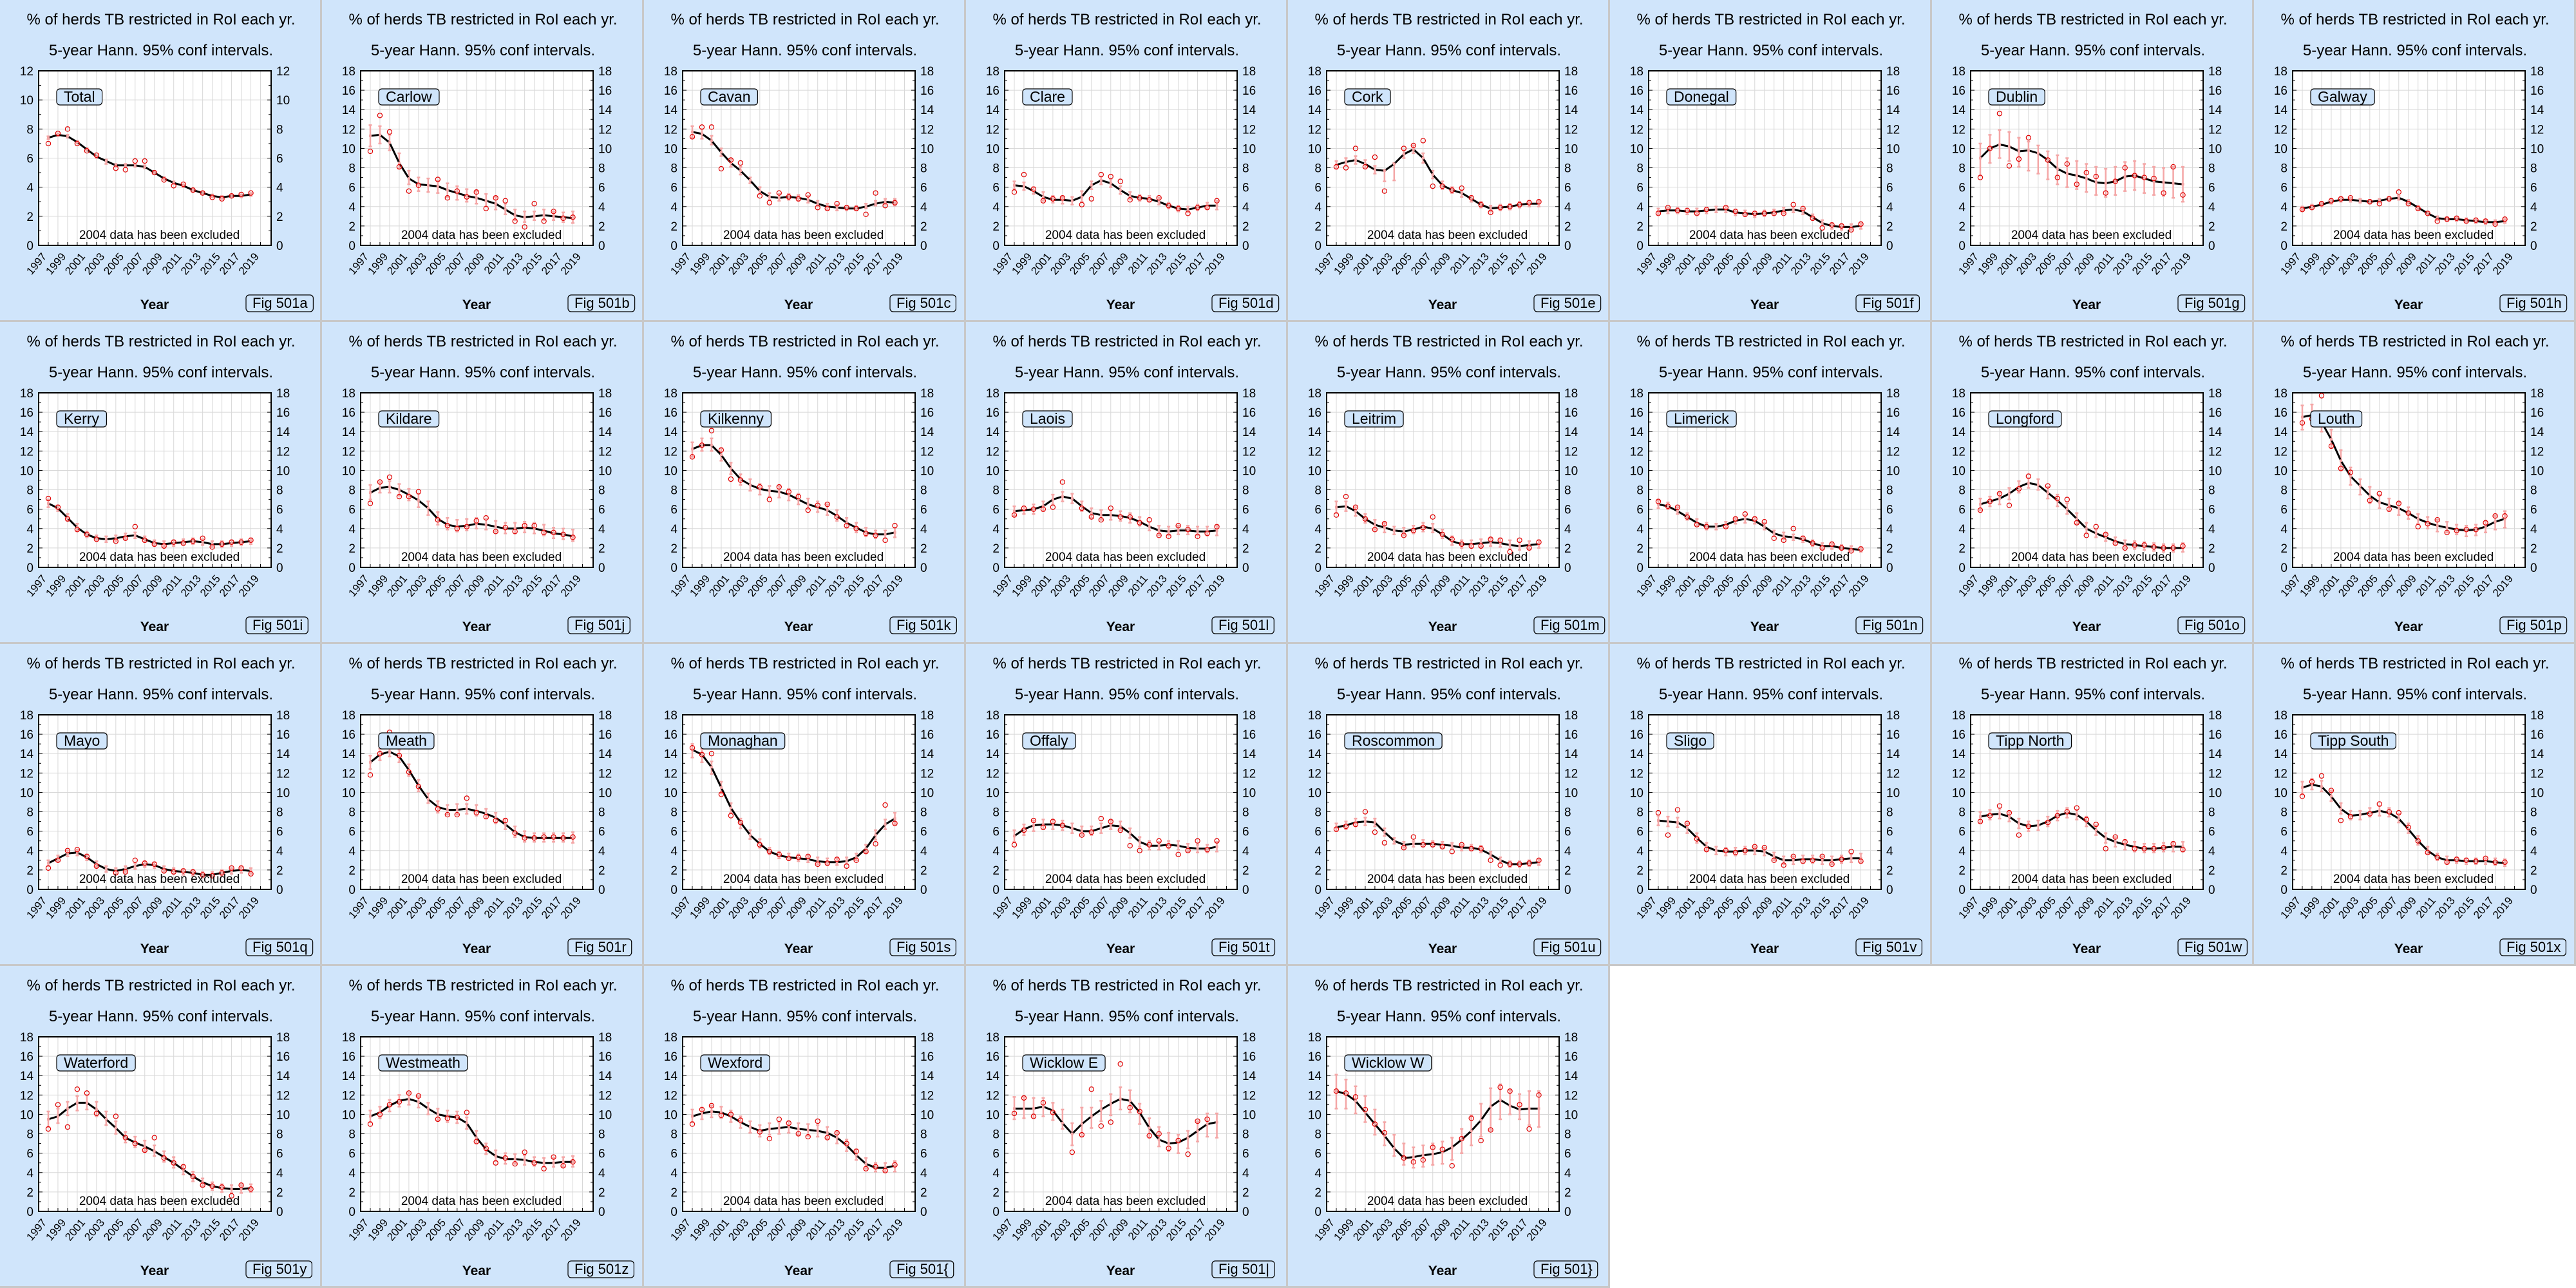  I want to click on county-name-label: Total, so click(79, 96).